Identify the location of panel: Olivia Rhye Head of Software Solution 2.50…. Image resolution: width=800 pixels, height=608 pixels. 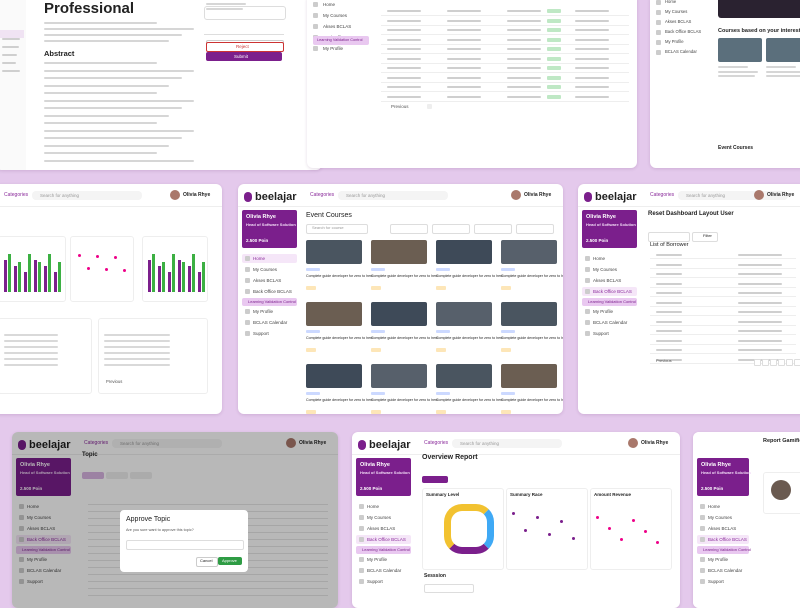
(746, 520).